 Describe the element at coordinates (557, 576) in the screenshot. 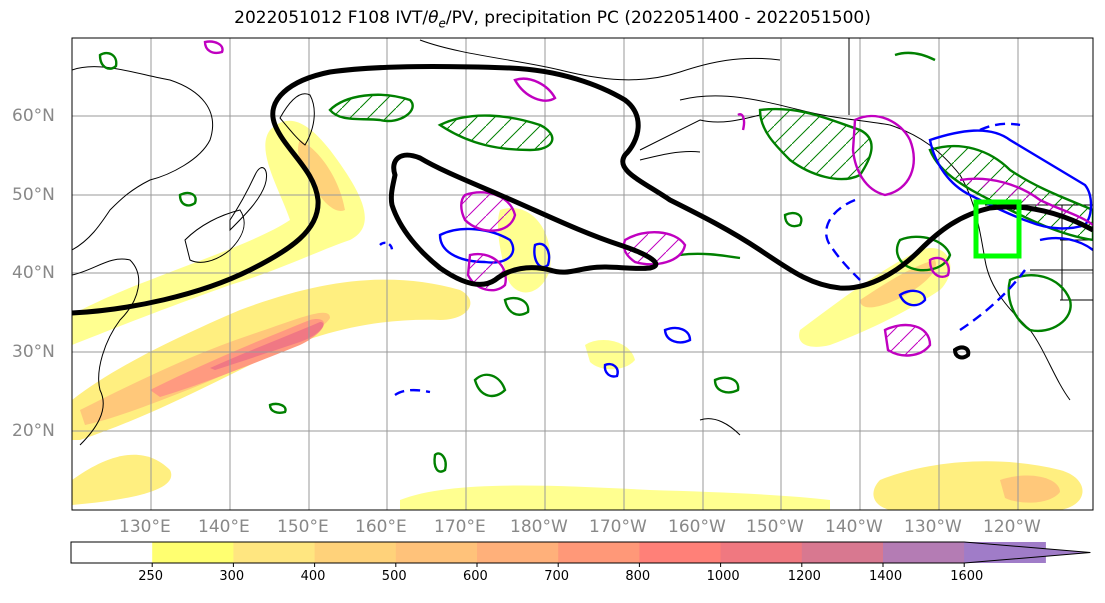

I see `colorbar-tick-label: 700` at that location.